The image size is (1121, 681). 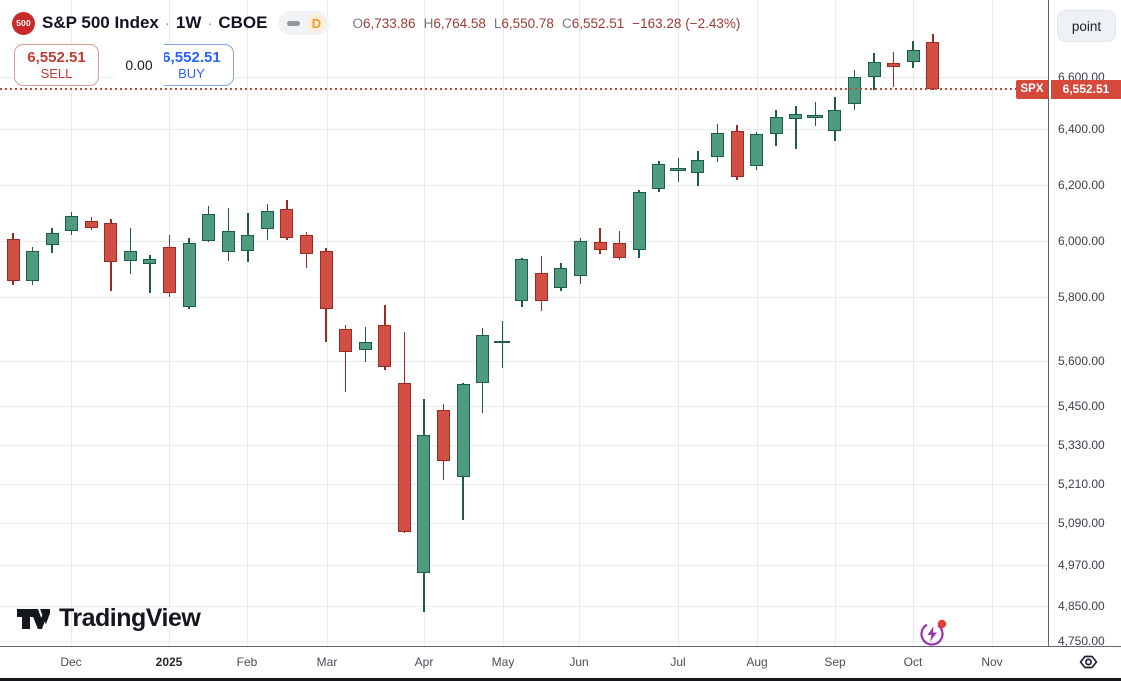 What do you see at coordinates (327, 662) in the screenshot?
I see `time-tick-label: Mar` at bounding box center [327, 662].